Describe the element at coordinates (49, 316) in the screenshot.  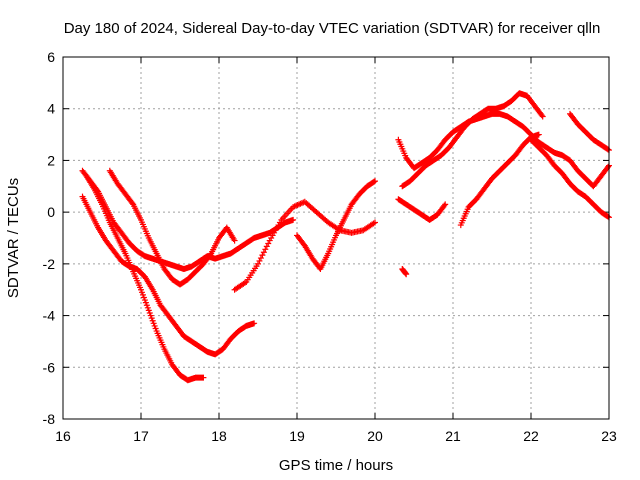
I see `y-tick-label: -4` at that location.